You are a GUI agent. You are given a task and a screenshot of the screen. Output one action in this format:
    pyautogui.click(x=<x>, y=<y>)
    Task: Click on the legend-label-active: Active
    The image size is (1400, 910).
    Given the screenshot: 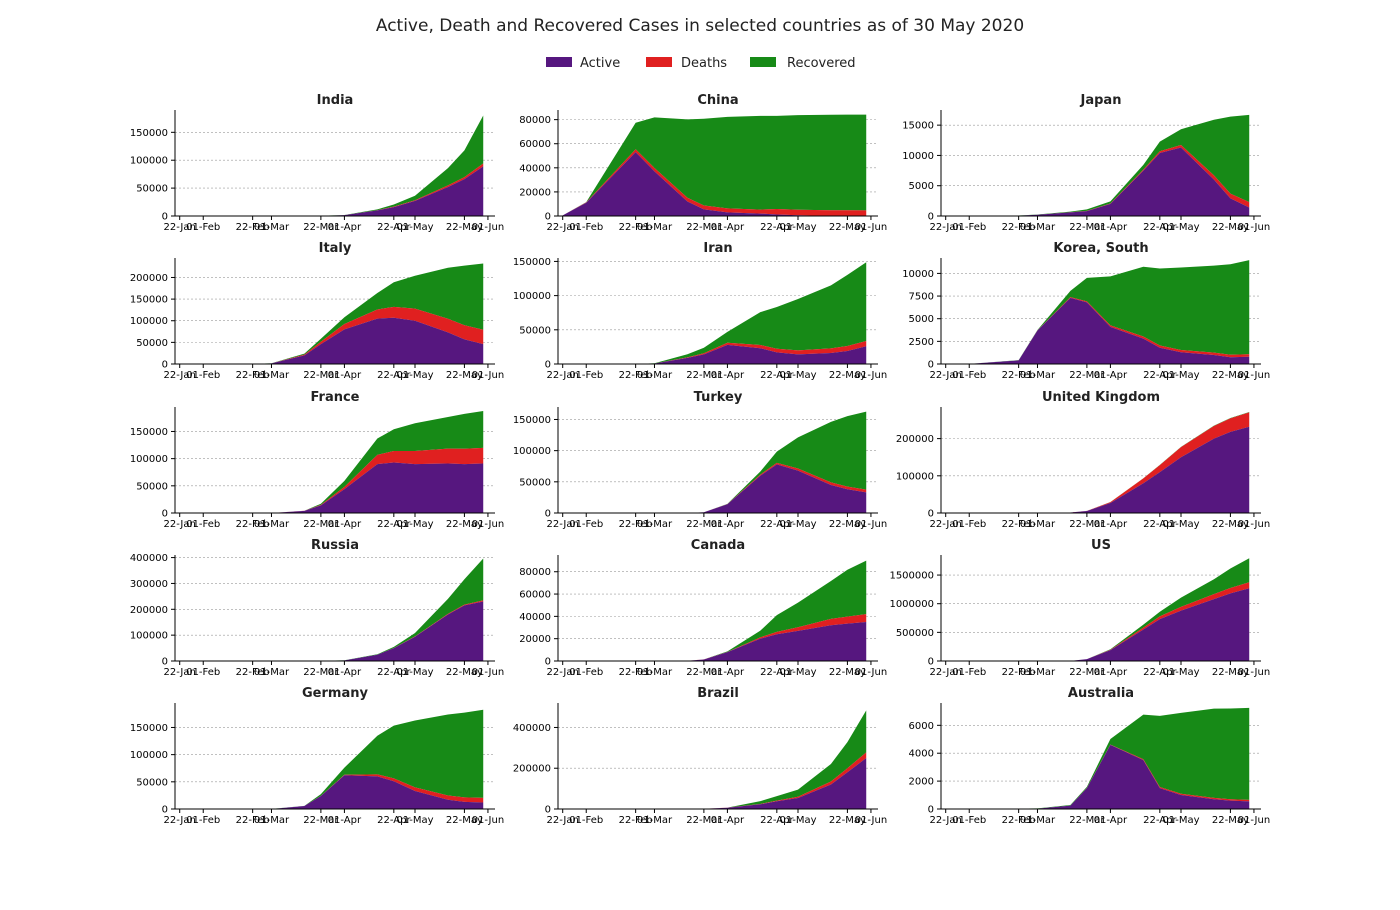 What is the action you would take?
    pyautogui.click(x=600, y=63)
    